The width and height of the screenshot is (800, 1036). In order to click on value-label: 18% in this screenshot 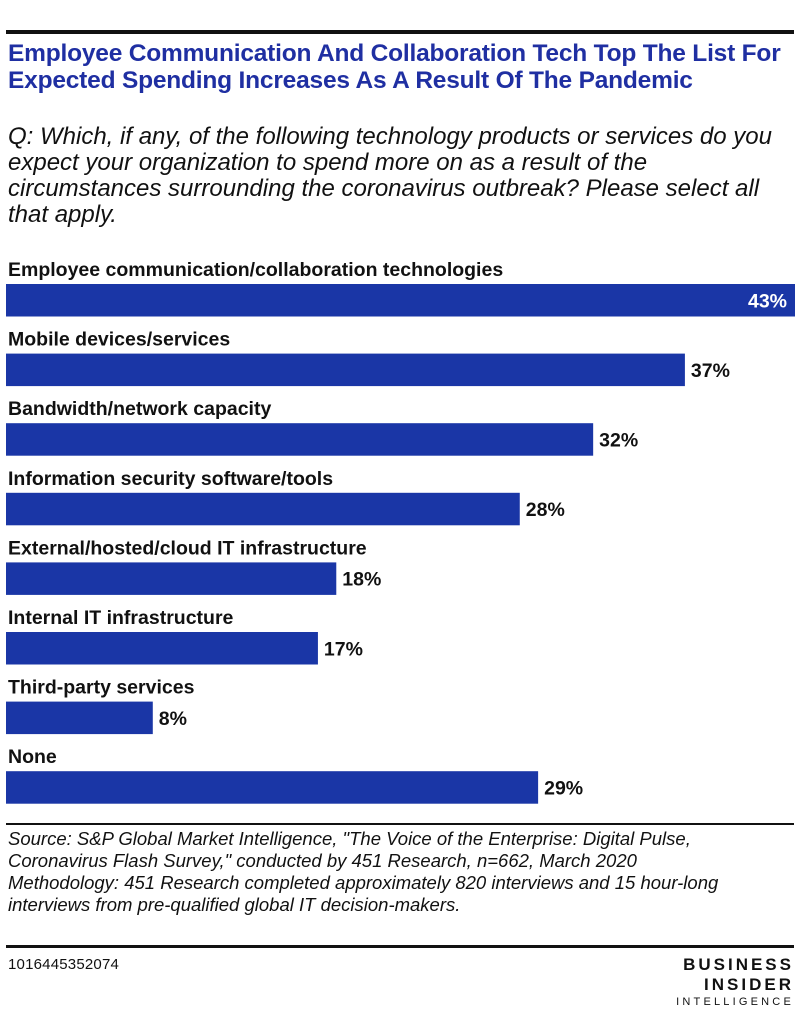, I will do `click(361, 580)`.